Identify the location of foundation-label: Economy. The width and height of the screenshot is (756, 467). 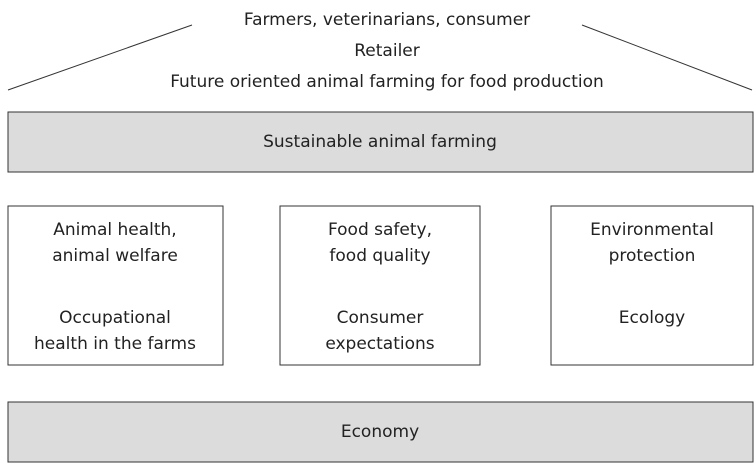
(380, 432).